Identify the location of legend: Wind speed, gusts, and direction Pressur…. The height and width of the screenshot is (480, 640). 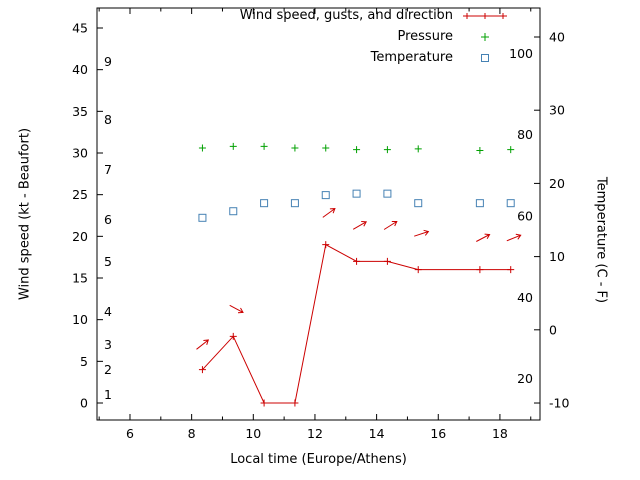
(374, 36).